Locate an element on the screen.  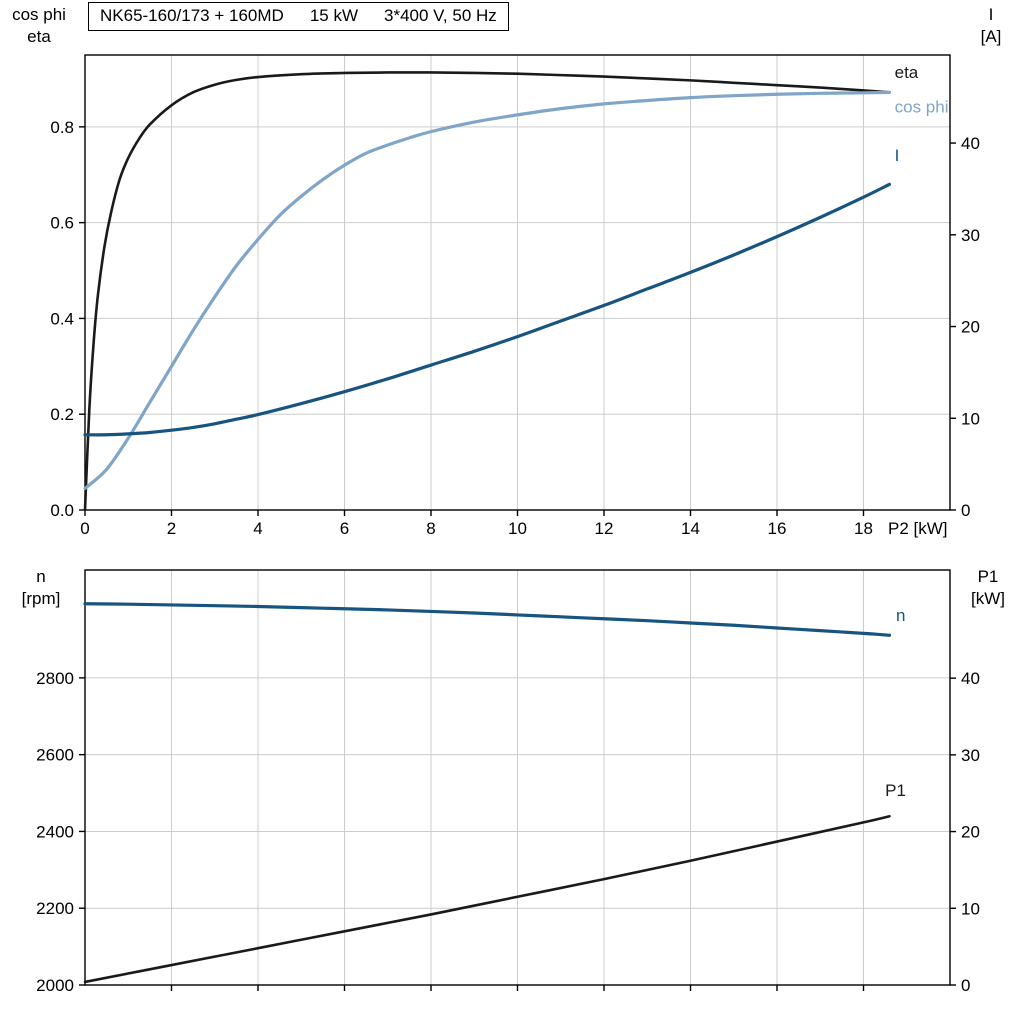
svg-text: 16 is located at coordinates (777, 528).